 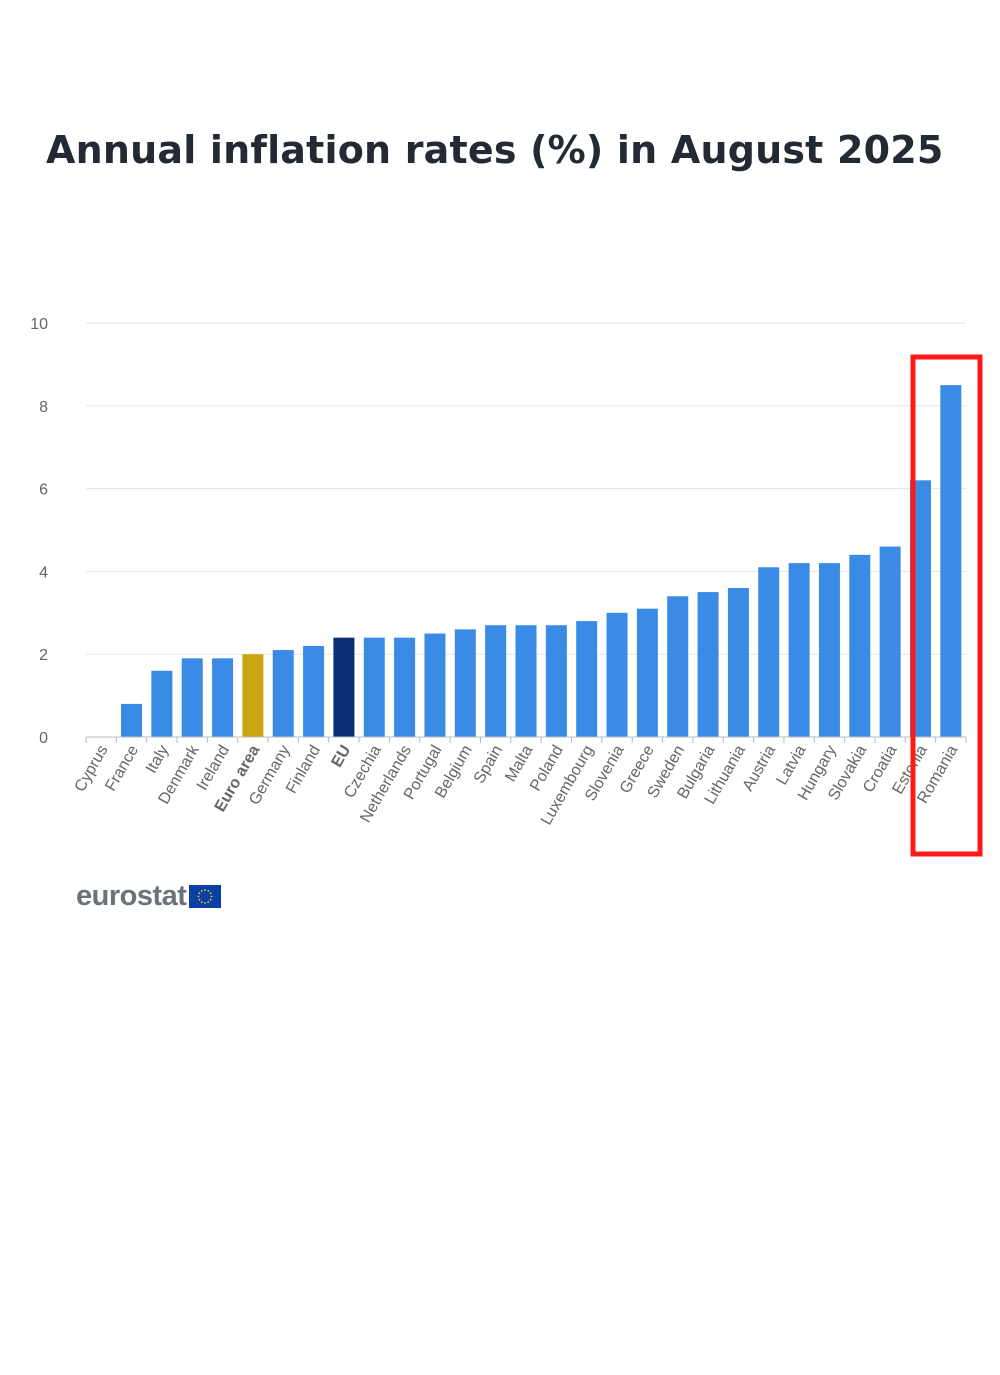 I want to click on bar-ireland, so click(x=223, y=697).